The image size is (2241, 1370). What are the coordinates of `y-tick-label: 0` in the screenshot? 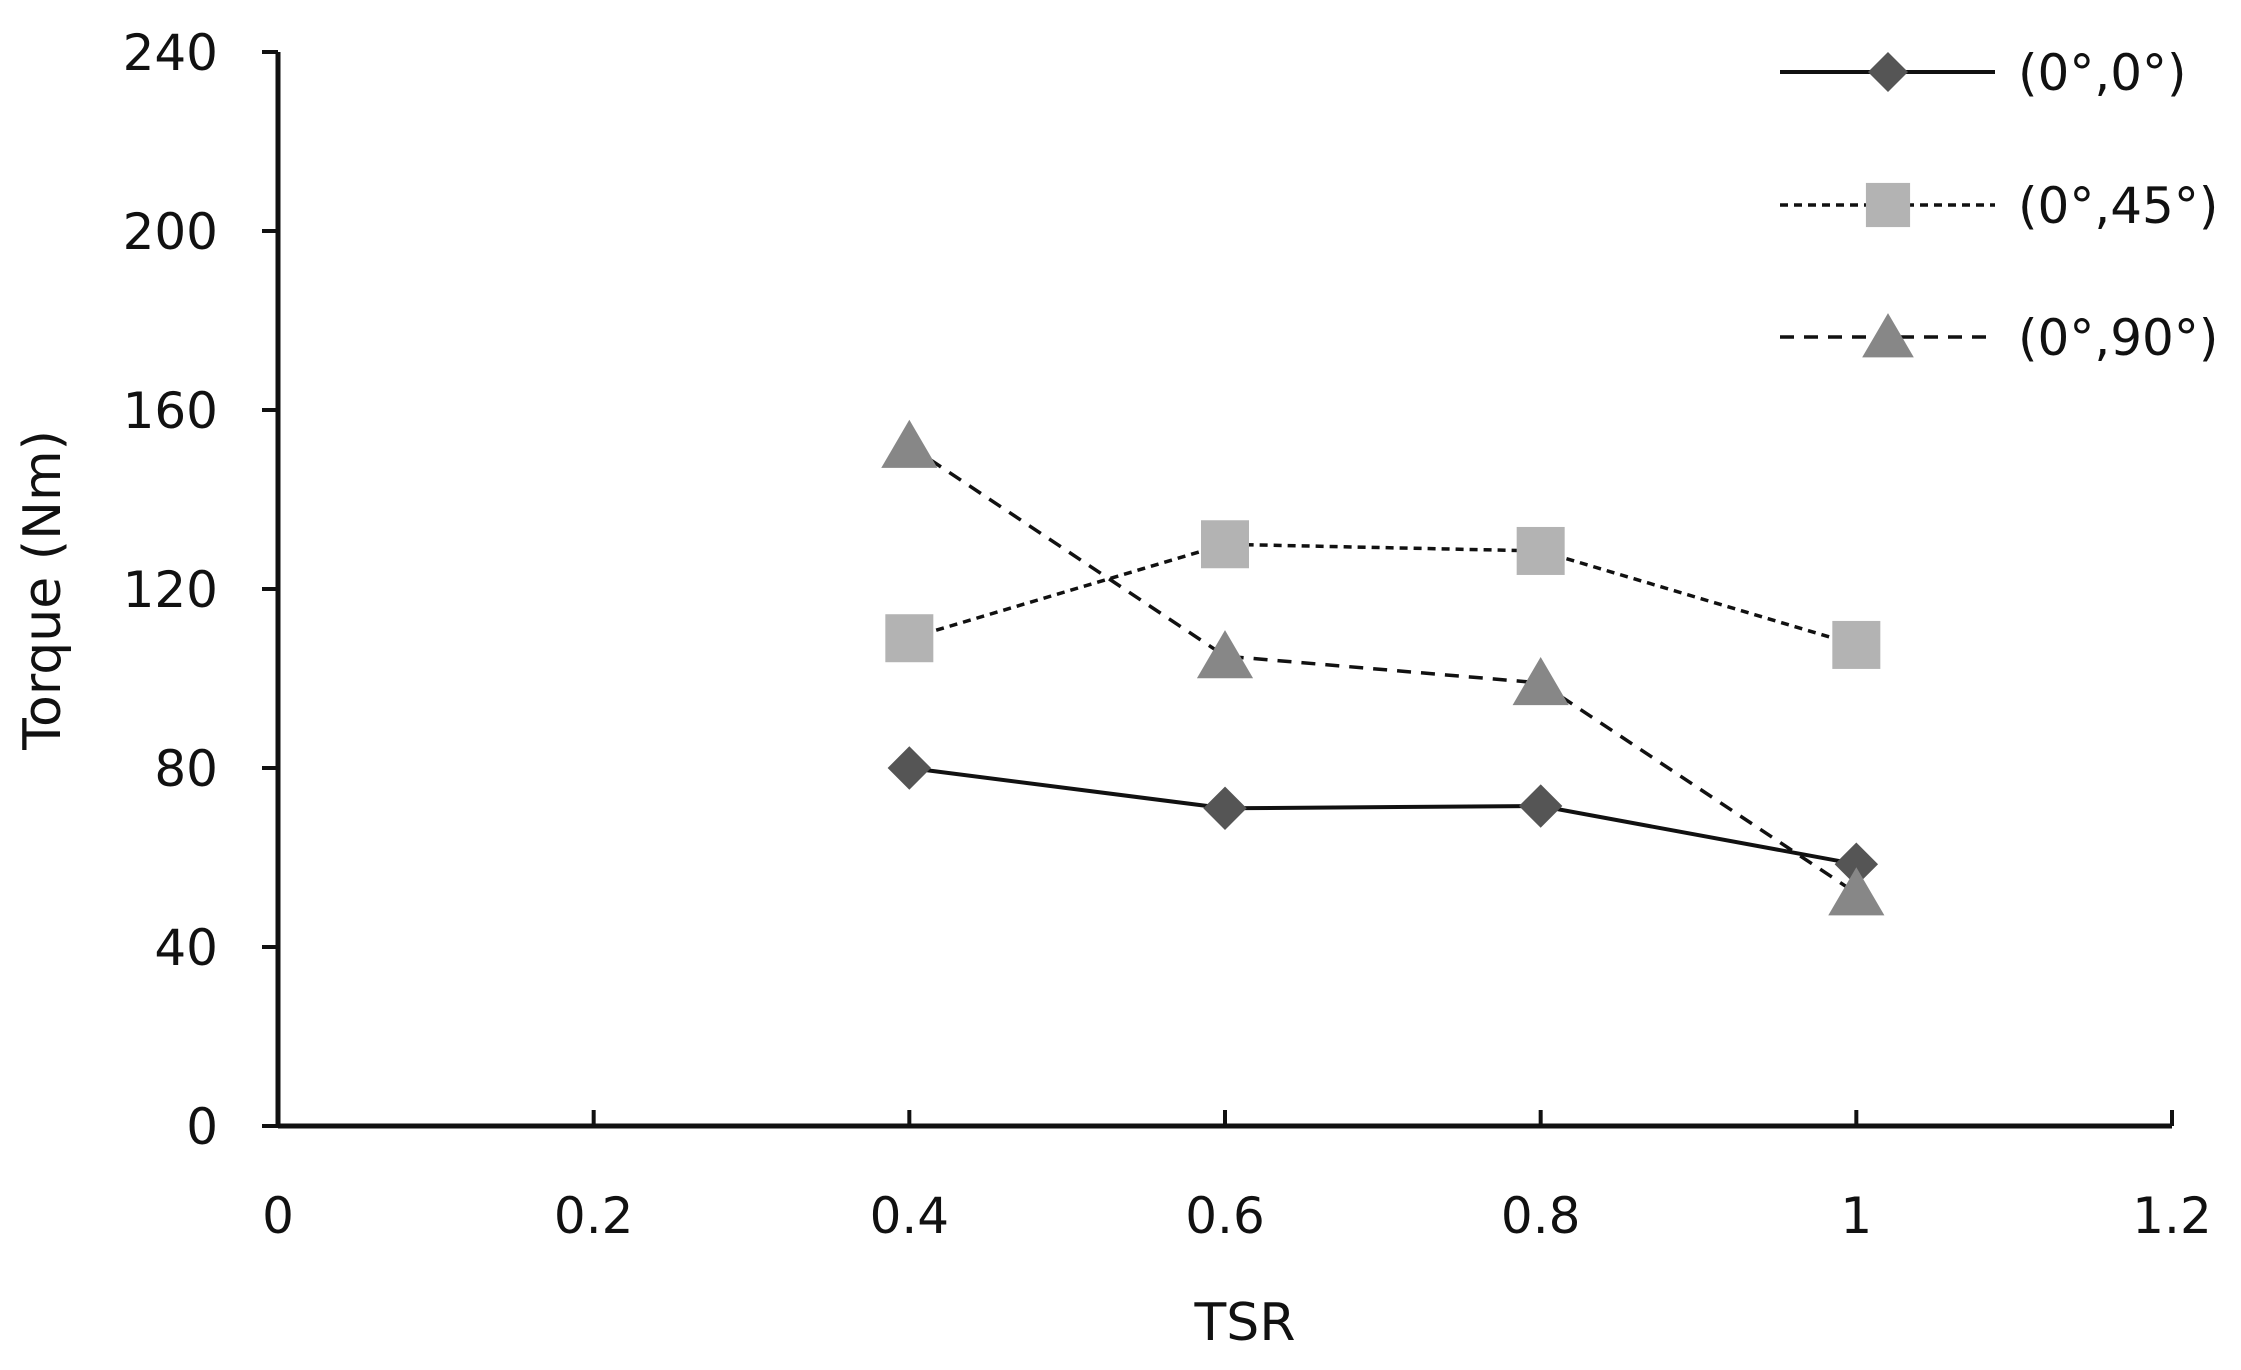 It's located at (202, 1127).